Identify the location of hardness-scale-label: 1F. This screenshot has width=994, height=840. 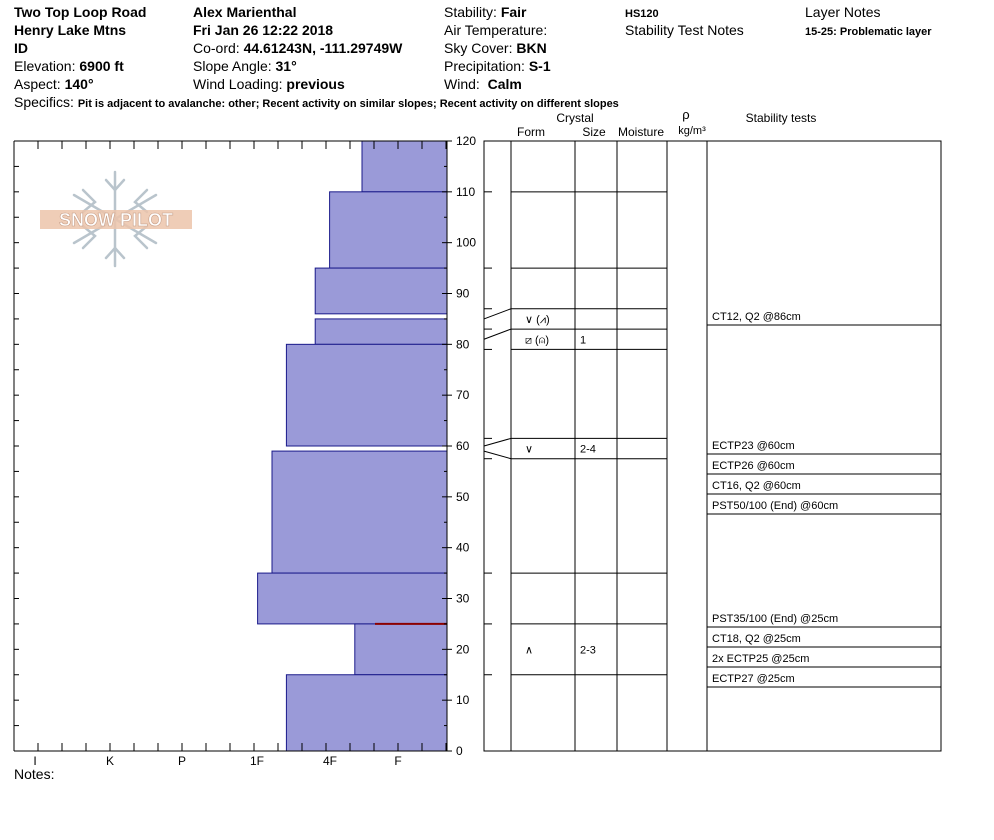
(257, 761).